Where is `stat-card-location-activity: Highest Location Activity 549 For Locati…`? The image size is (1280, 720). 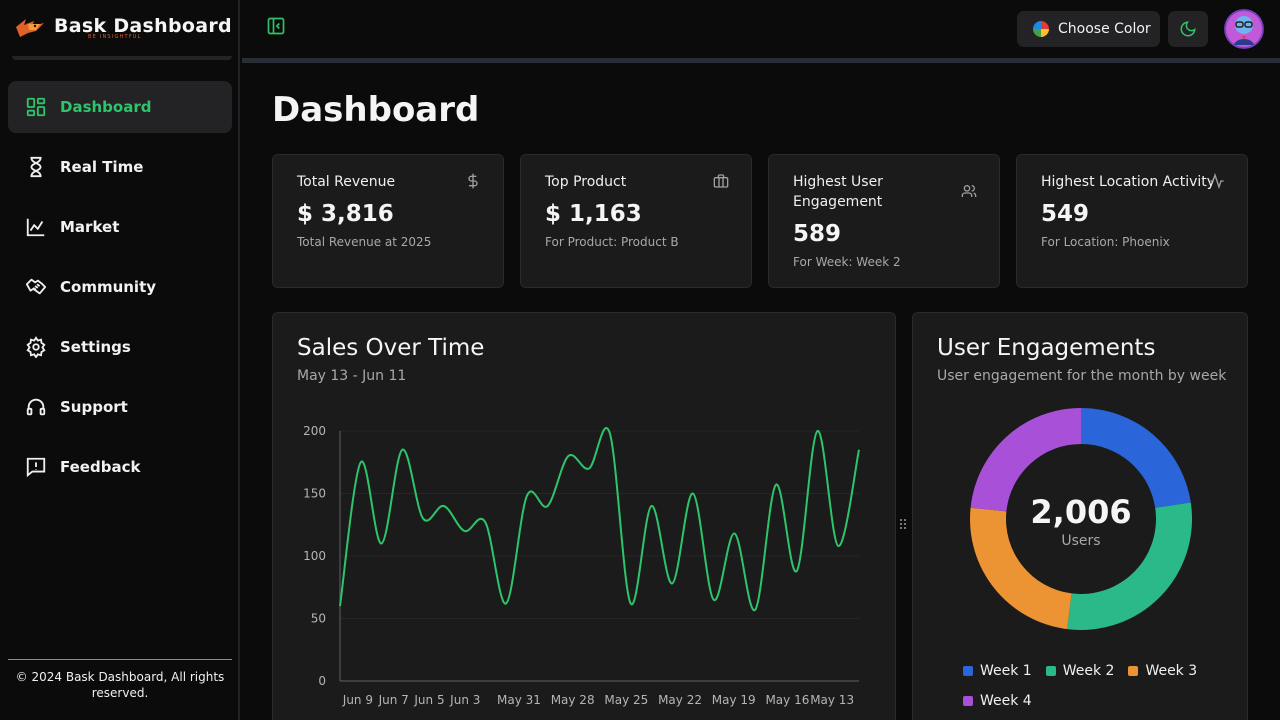
stat-card-location-activity: Highest Location Activity 549 For Locati… is located at coordinates (1132, 221).